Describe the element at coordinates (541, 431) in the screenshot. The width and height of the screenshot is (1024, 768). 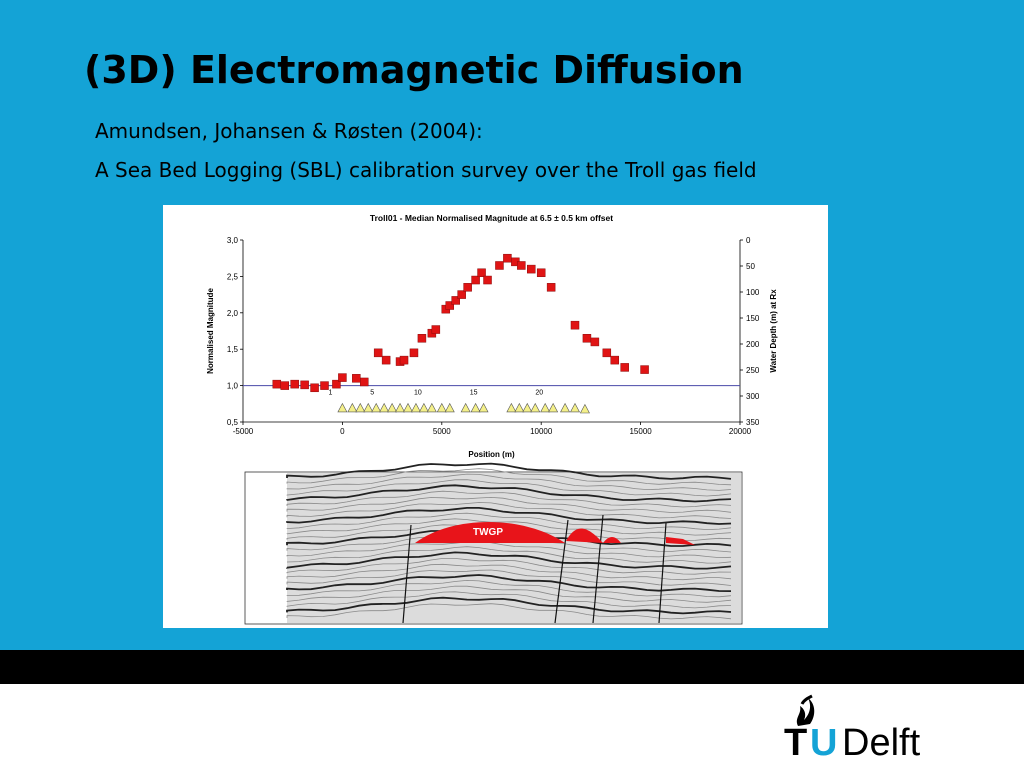
I see `x-tick-label: 10000` at that location.